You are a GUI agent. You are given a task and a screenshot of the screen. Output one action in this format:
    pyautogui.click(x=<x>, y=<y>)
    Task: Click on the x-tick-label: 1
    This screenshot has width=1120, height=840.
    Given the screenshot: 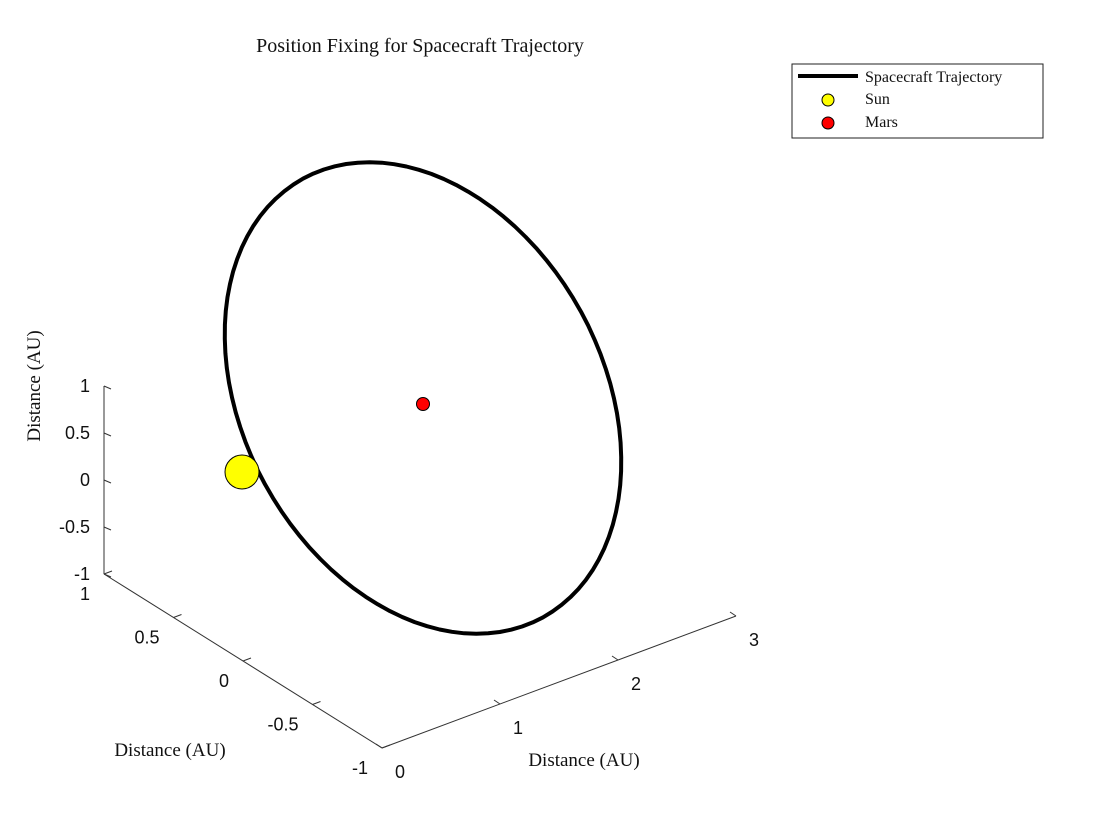 What is the action you would take?
    pyautogui.click(x=518, y=728)
    